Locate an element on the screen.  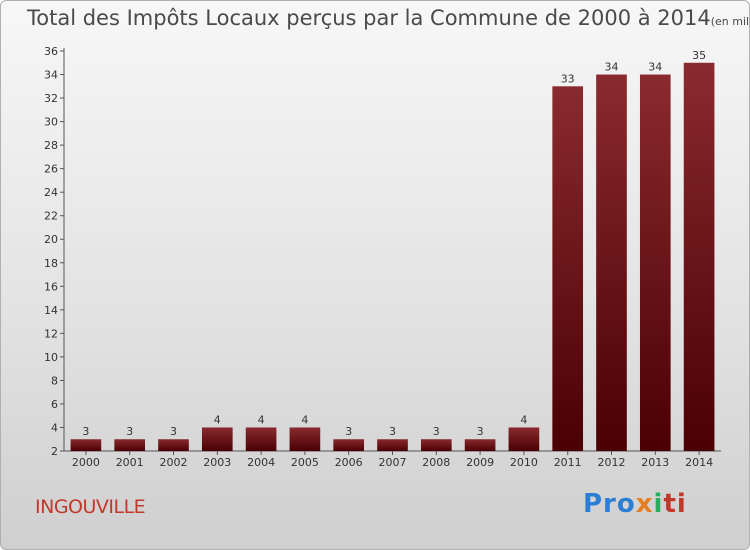
y-tick-label: 16 is located at coordinates (51, 286).